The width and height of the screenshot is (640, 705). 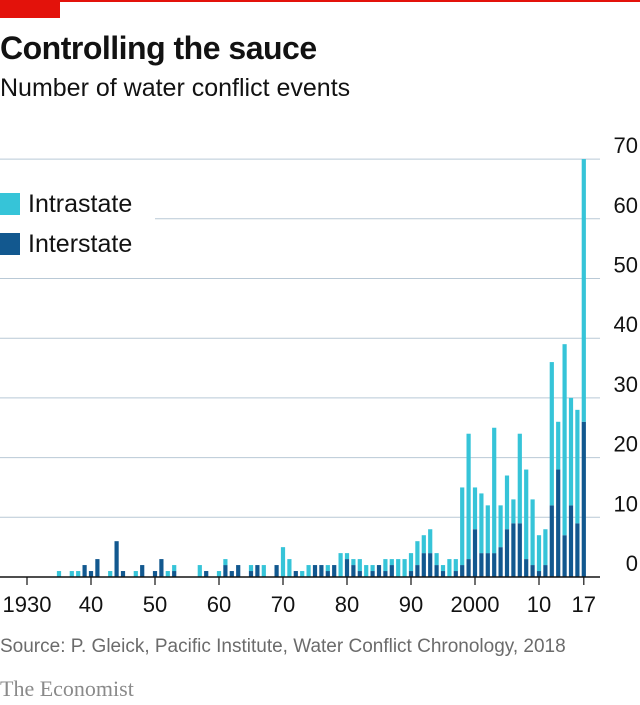 I want to click on bar-interstate-2003, so click(x=494, y=565).